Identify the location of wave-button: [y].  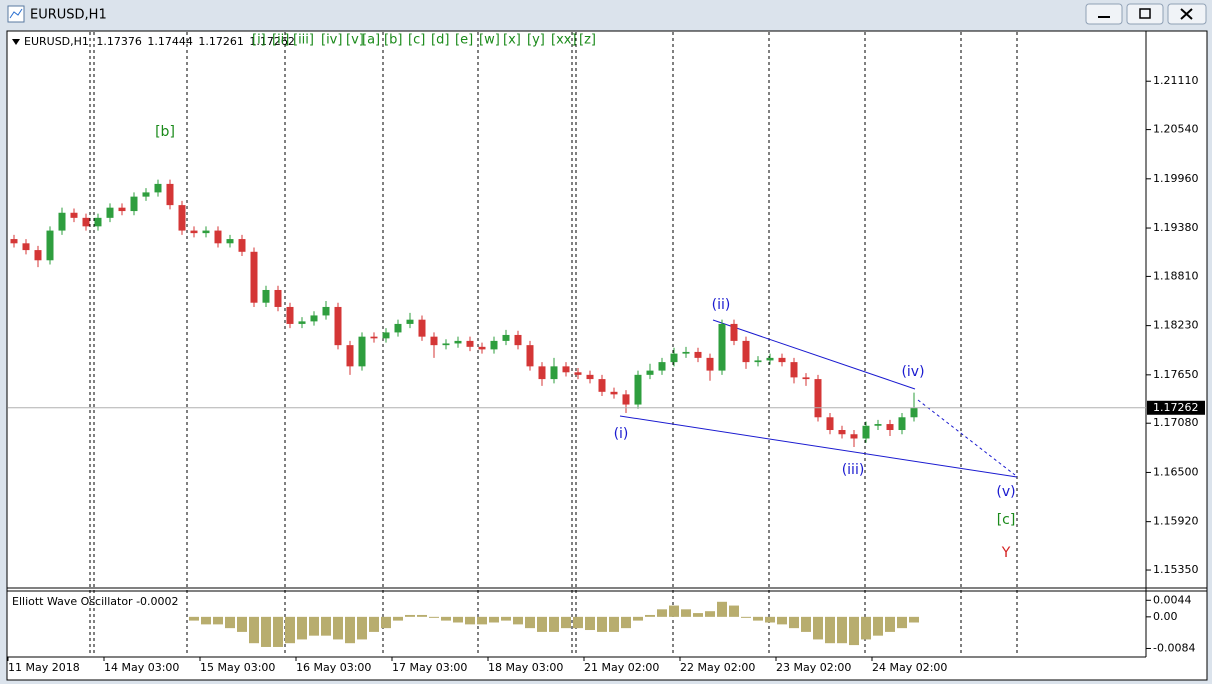
(536, 40).